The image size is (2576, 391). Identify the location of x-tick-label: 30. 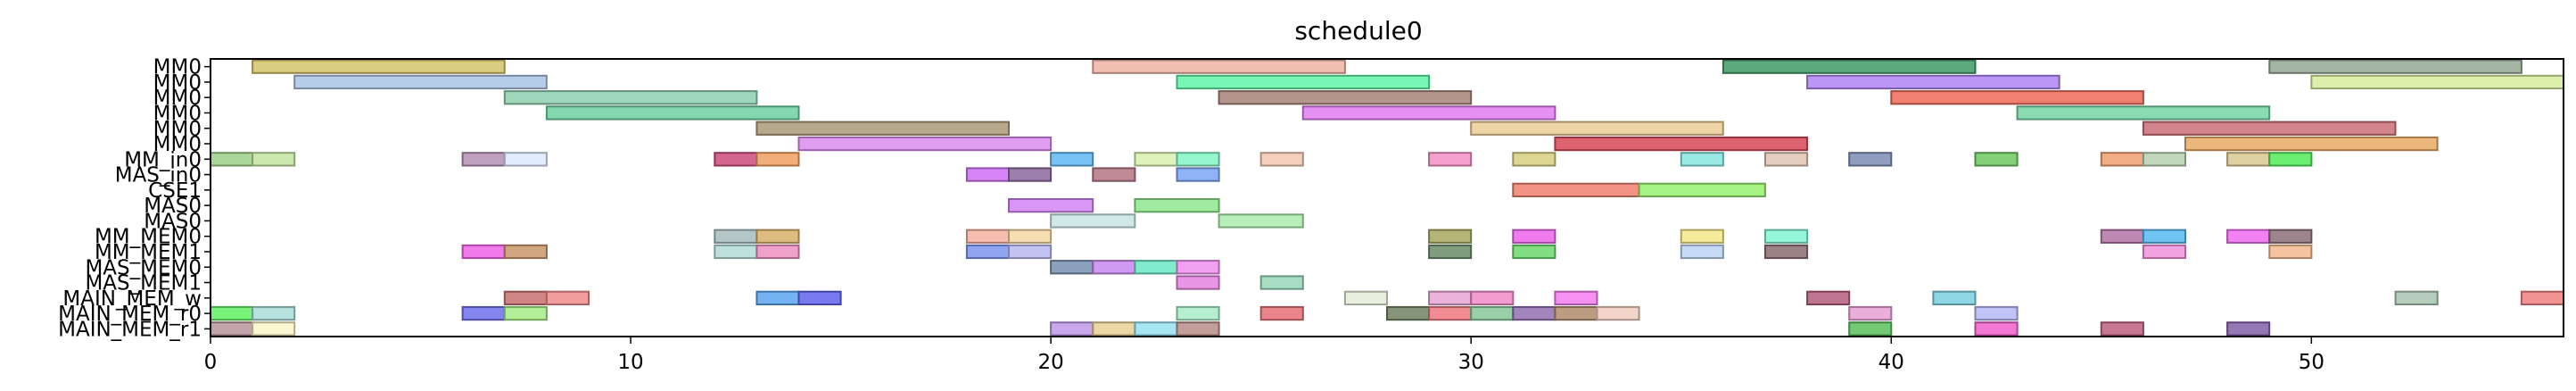
(1471, 362).